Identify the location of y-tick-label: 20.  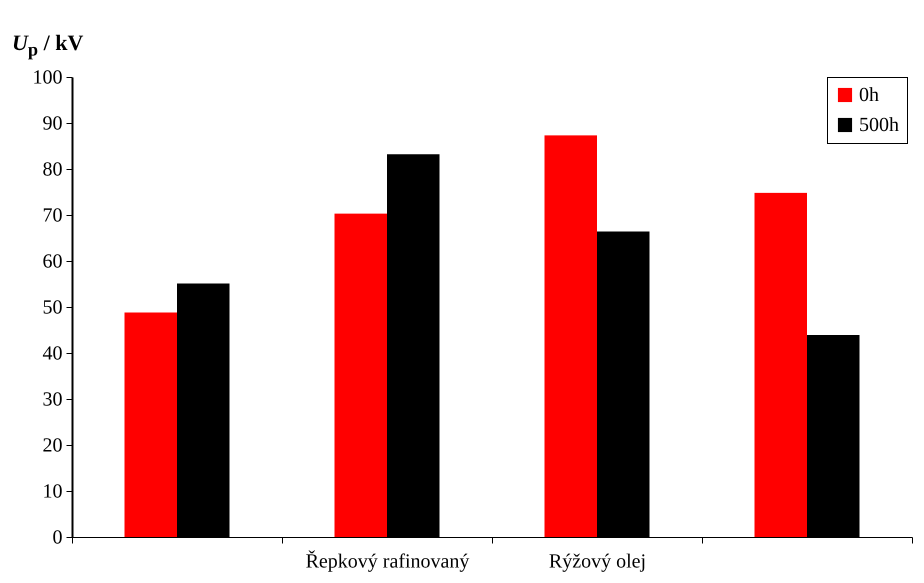
(52, 445).